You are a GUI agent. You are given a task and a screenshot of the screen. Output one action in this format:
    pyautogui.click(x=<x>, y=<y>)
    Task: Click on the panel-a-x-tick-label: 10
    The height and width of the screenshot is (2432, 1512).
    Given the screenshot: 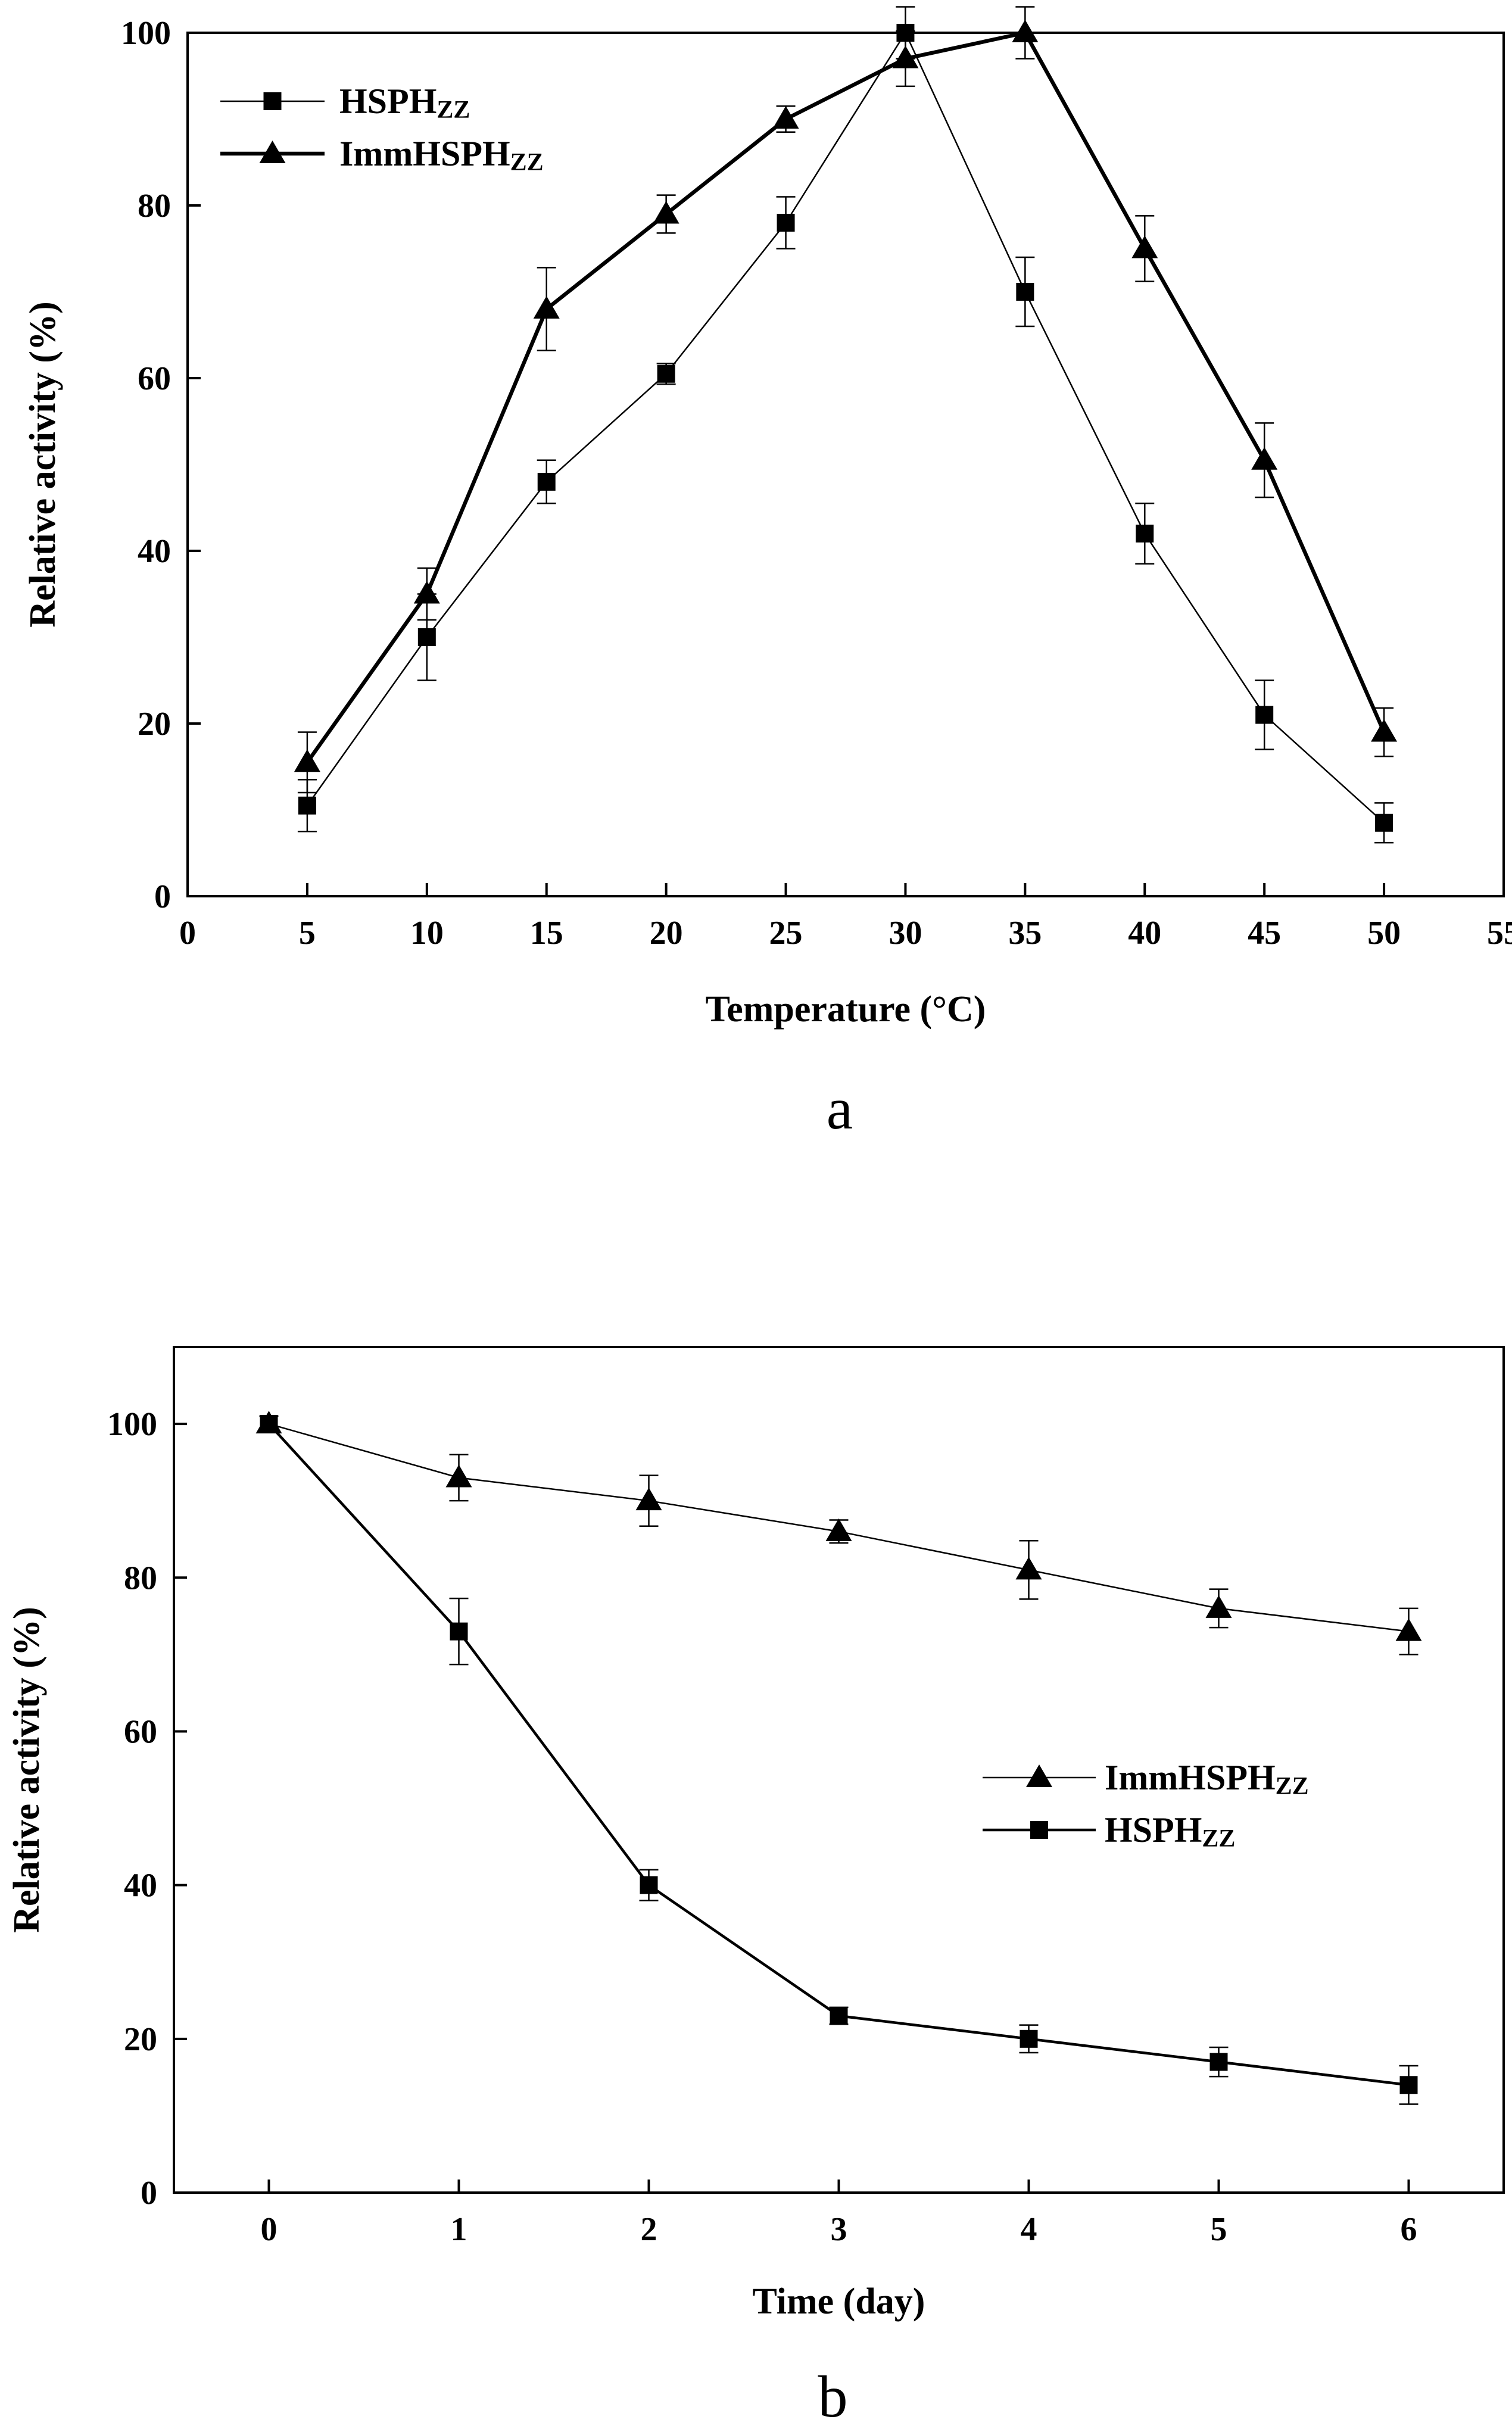 What is the action you would take?
    pyautogui.click(x=427, y=934)
    